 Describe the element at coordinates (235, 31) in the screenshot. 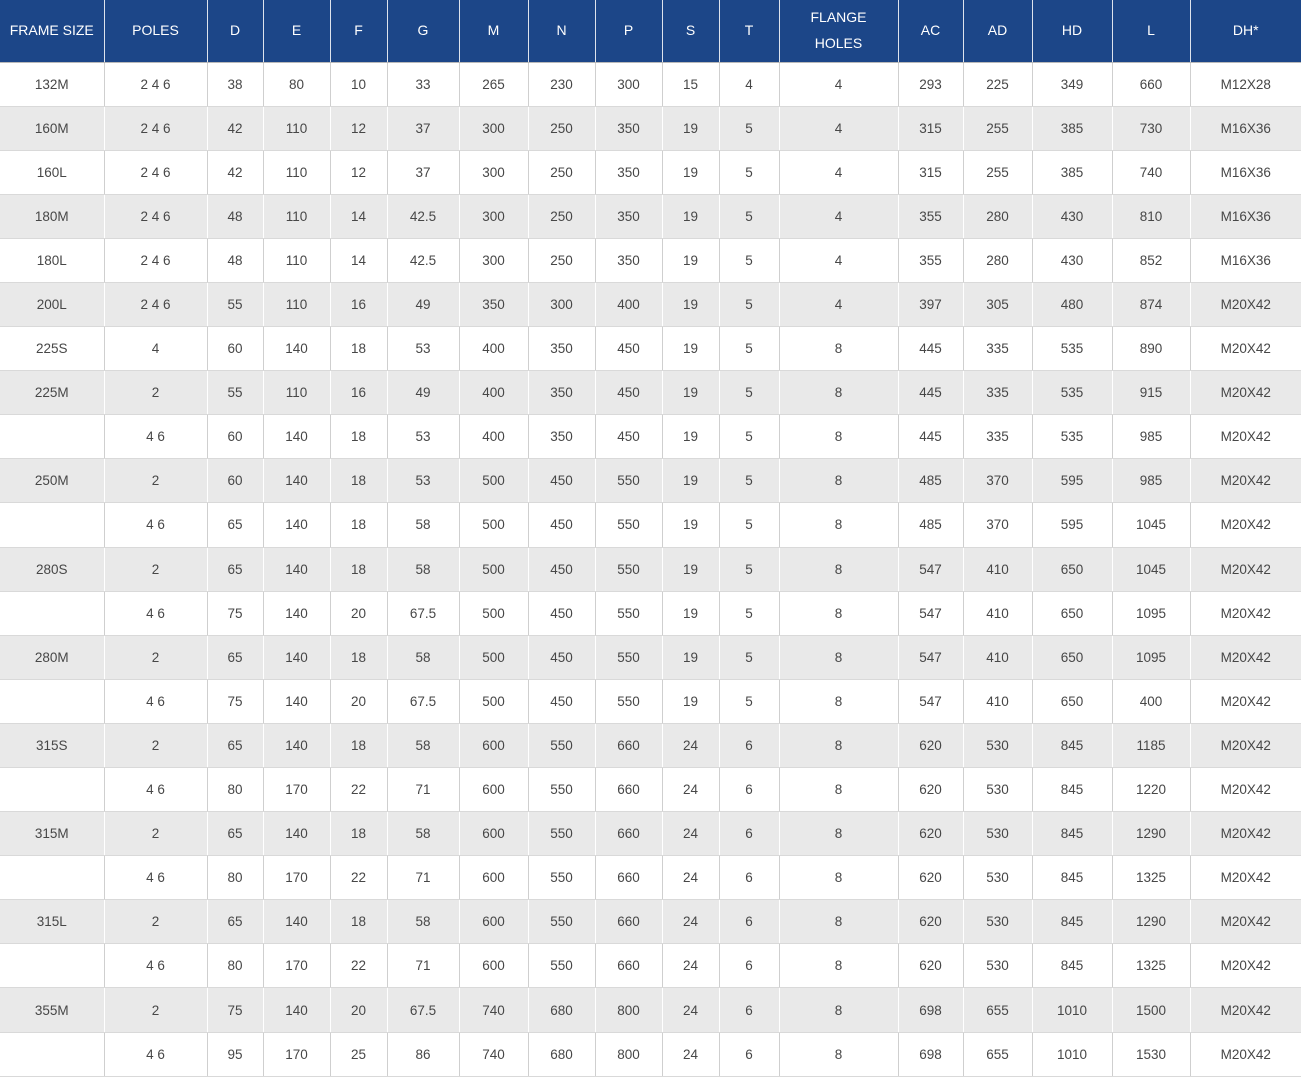

I see `column-header-d: D` at that location.